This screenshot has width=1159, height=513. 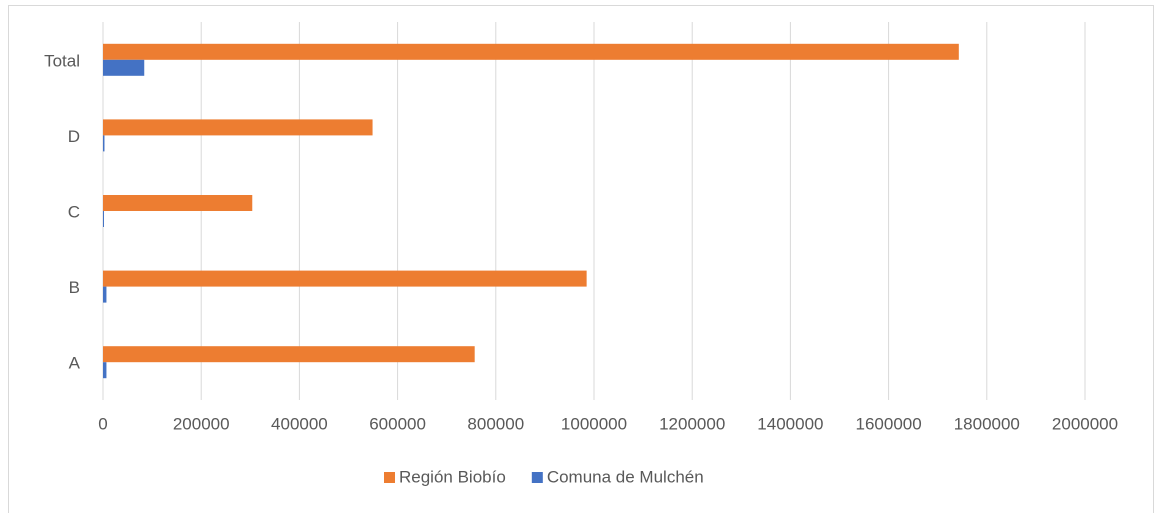 What do you see at coordinates (201, 423) in the screenshot?
I see `x-tick-label: 200000` at bounding box center [201, 423].